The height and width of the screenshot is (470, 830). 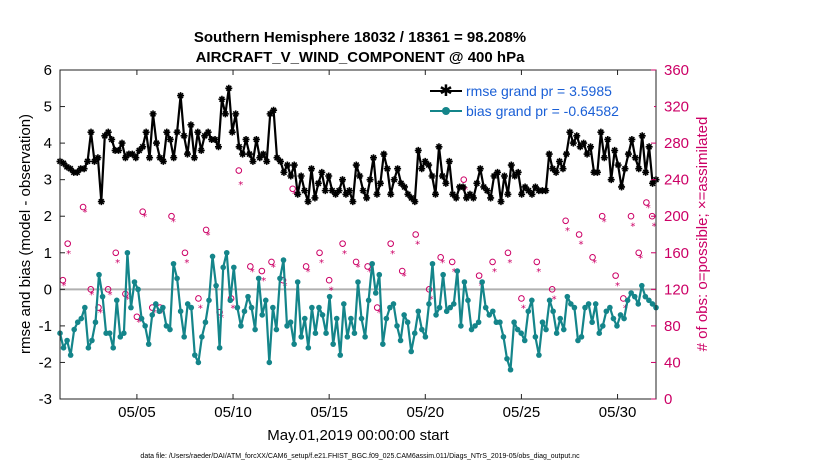 What do you see at coordinates (672, 362) in the screenshot?
I see `y-right-tick-label: 40` at bounding box center [672, 362].